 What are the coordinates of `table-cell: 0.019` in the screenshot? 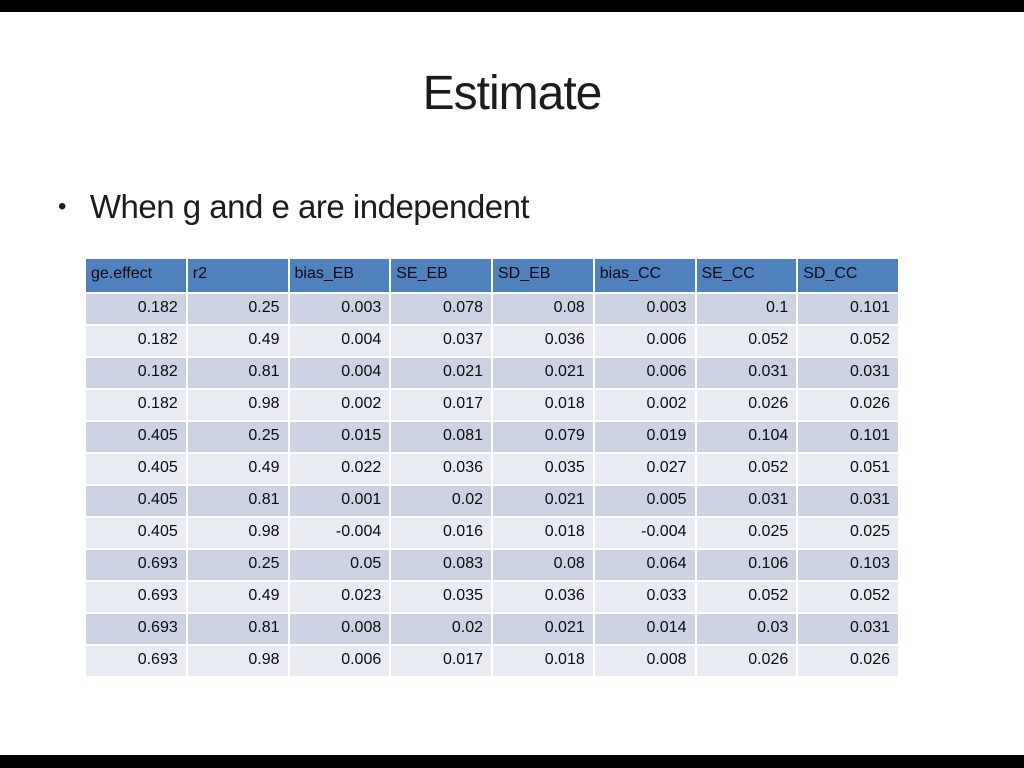 It's located at (644, 437).